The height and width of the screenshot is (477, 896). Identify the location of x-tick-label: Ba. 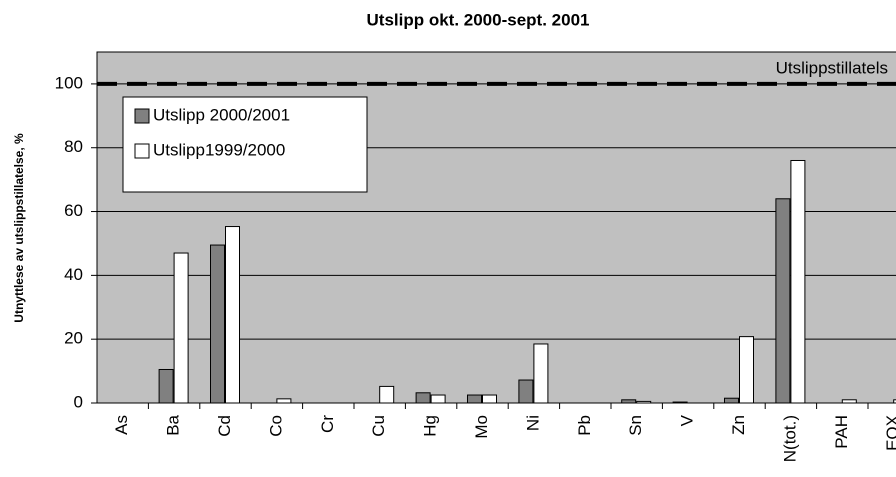
(173, 424).